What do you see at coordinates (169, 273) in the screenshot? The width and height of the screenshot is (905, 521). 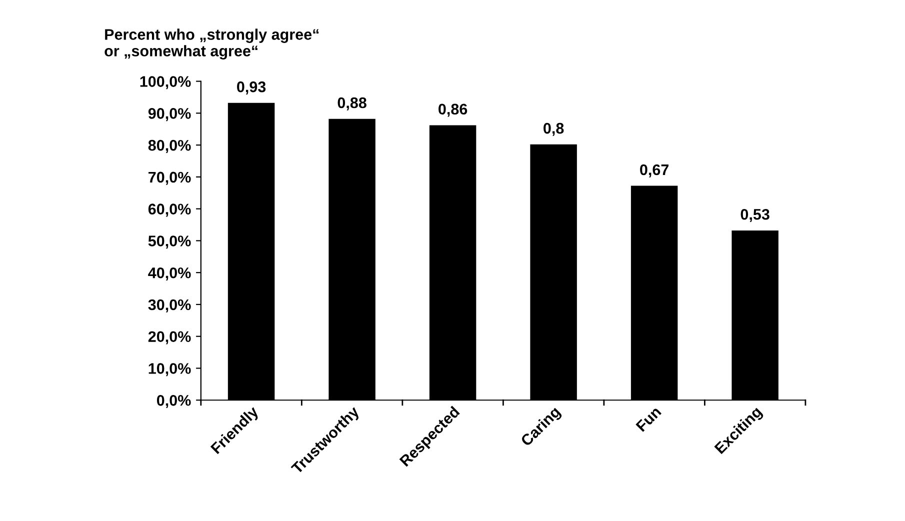 I see `y-tick-label: 40,0%` at bounding box center [169, 273].